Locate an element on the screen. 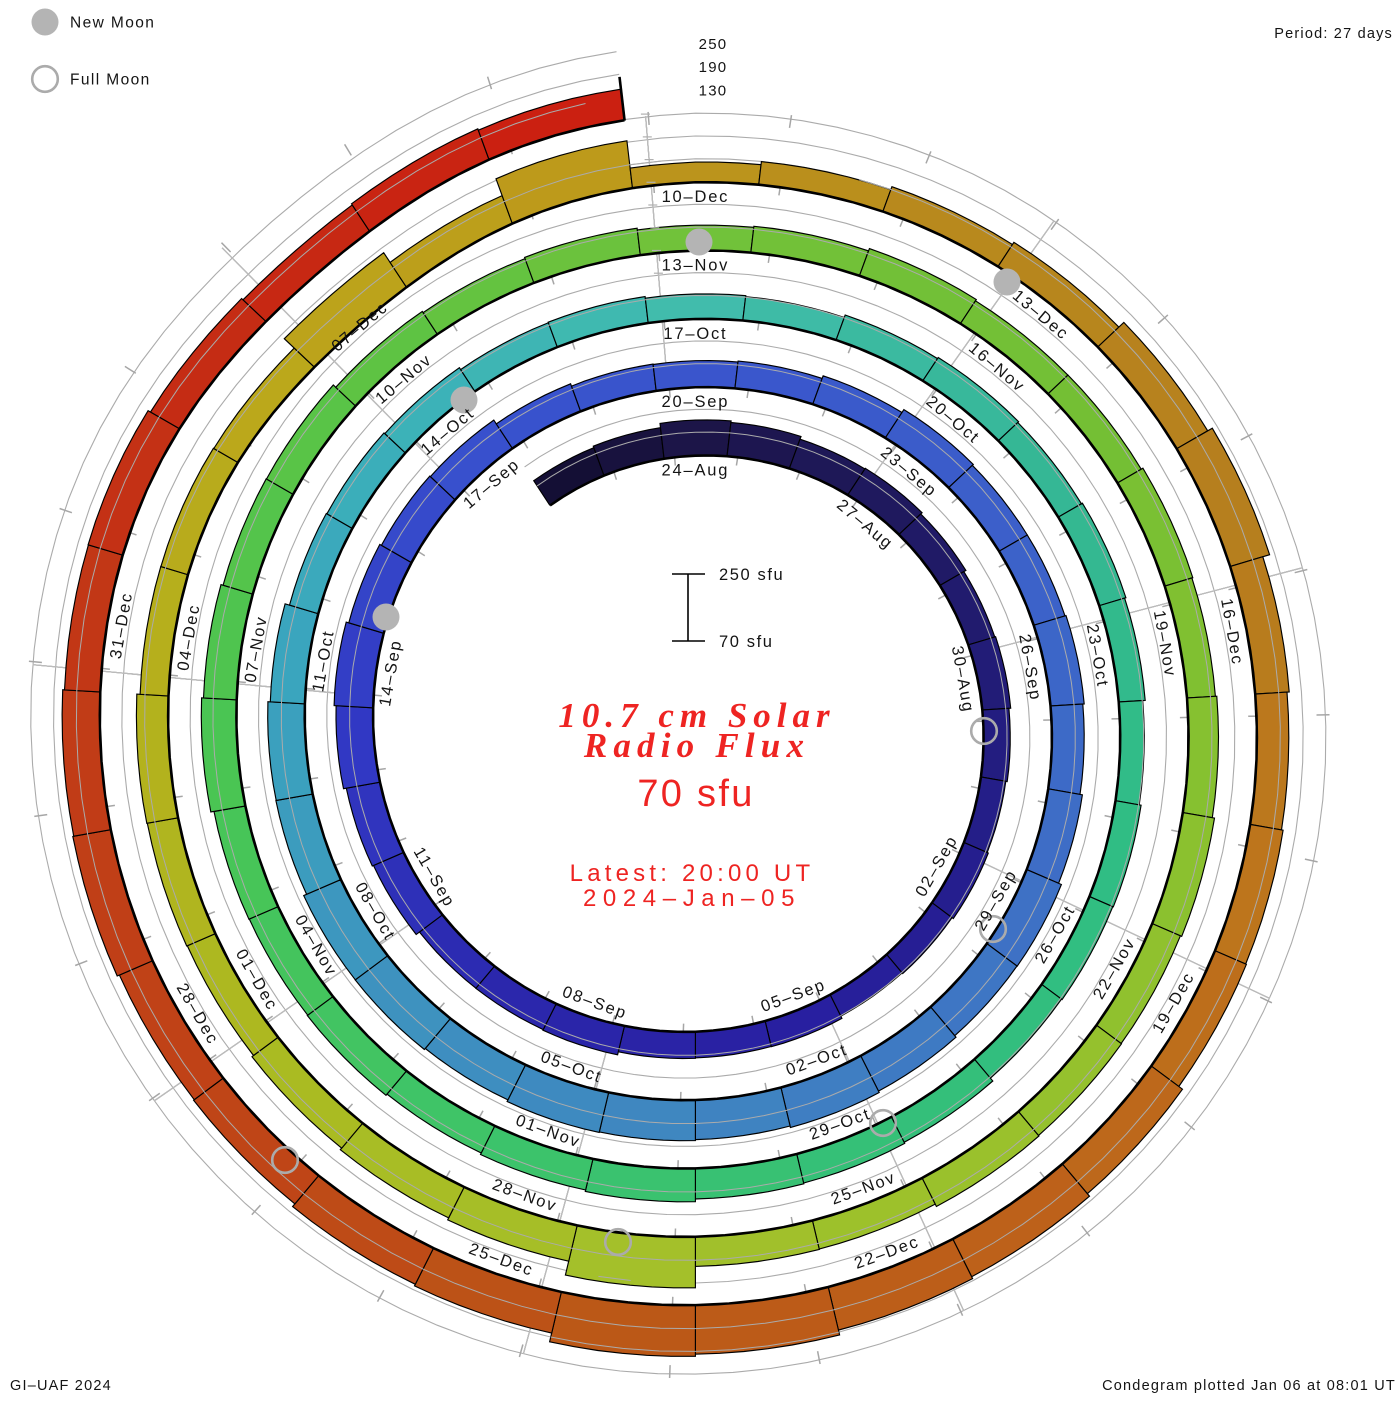  svg-text: Radio Flux is located at coordinates (696, 745).